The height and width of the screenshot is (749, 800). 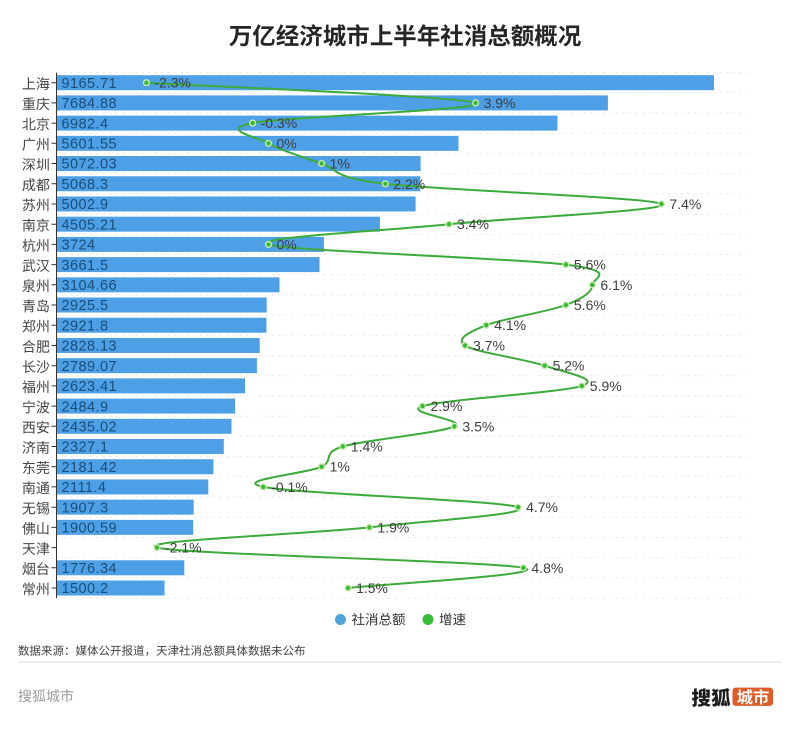 What do you see at coordinates (393, 527) in the screenshot?
I see `svg-text: 1.9%` at bounding box center [393, 527].